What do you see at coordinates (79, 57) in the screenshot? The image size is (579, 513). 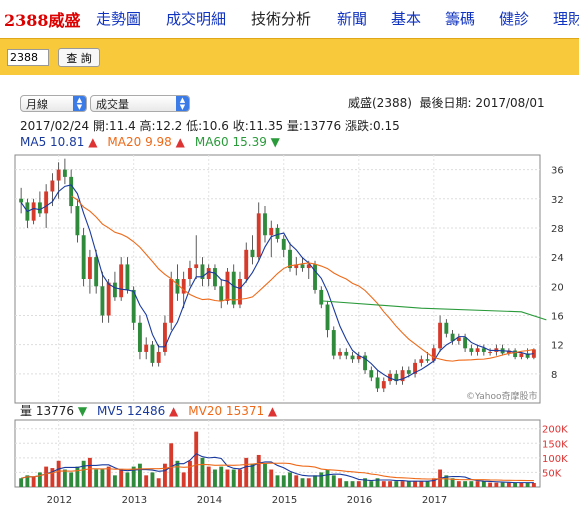 I see `search-button: 查 詢` at bounding box center [79, 57].